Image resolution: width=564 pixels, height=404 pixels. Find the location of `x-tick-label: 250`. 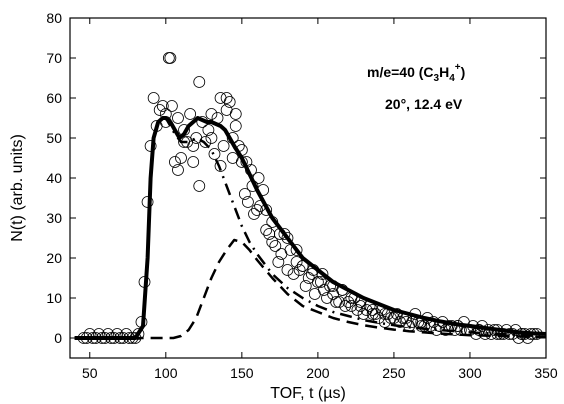

x-tick-label: 250 is located at coordinates (394, 373).